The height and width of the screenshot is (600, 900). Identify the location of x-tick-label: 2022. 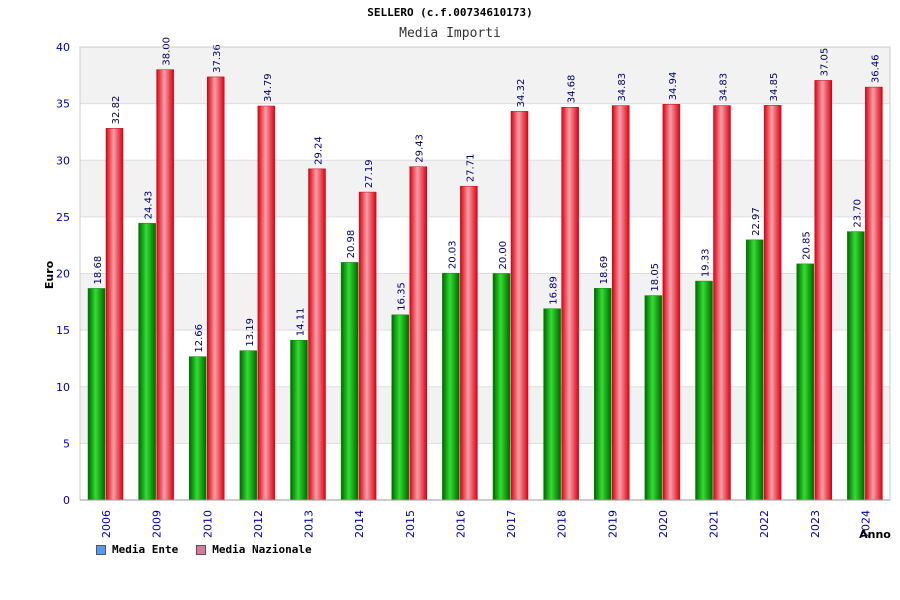
(764, 524).